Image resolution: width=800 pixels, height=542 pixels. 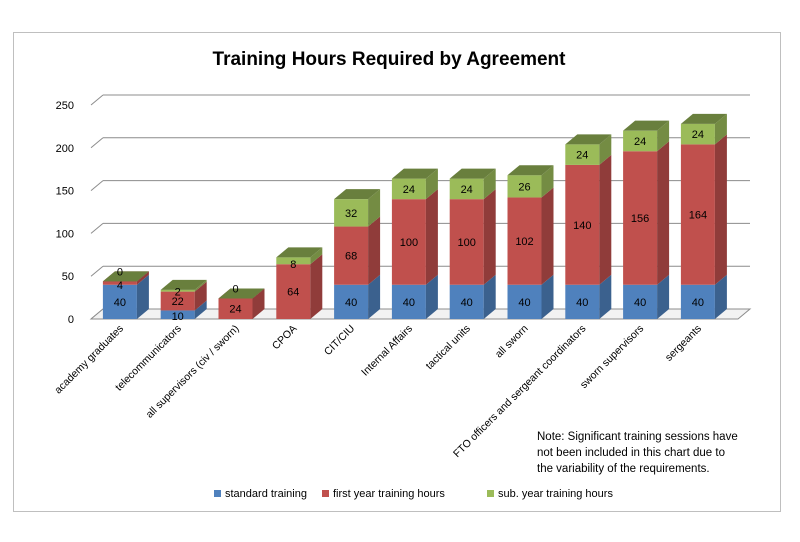 What do you see at coordinates (555, 494) in the screenshot?
I see `legend-entry: sub. year training hours` at bounding box center [555, 494].